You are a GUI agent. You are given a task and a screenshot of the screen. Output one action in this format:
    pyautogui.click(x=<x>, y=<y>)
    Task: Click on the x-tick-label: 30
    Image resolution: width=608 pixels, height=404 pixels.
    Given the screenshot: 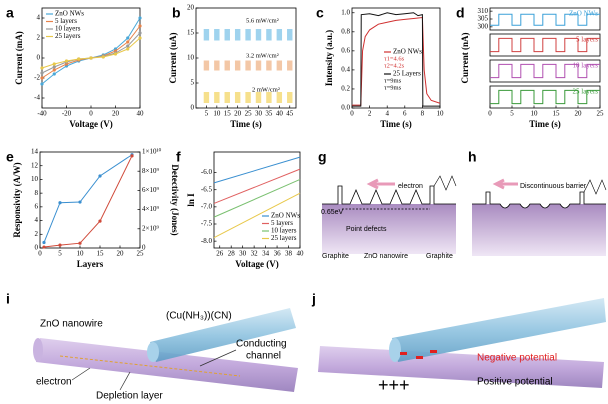 What is the action you would take?
    pyautogui.click(x=259, y=114)
    